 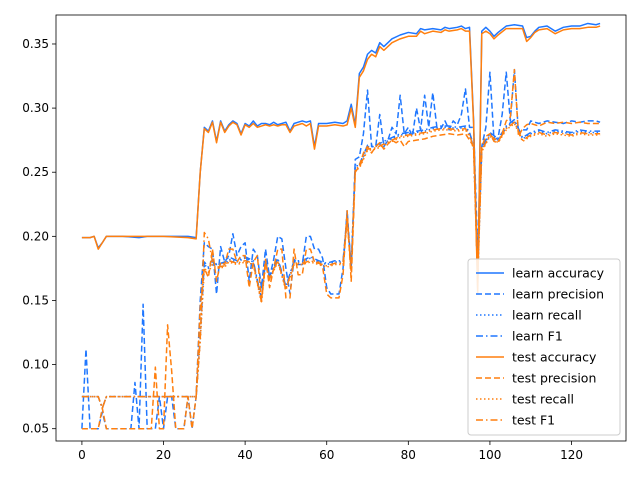 I want to click on legend-label-test-accuracy: test accuracy, so click(x=554, y=357).